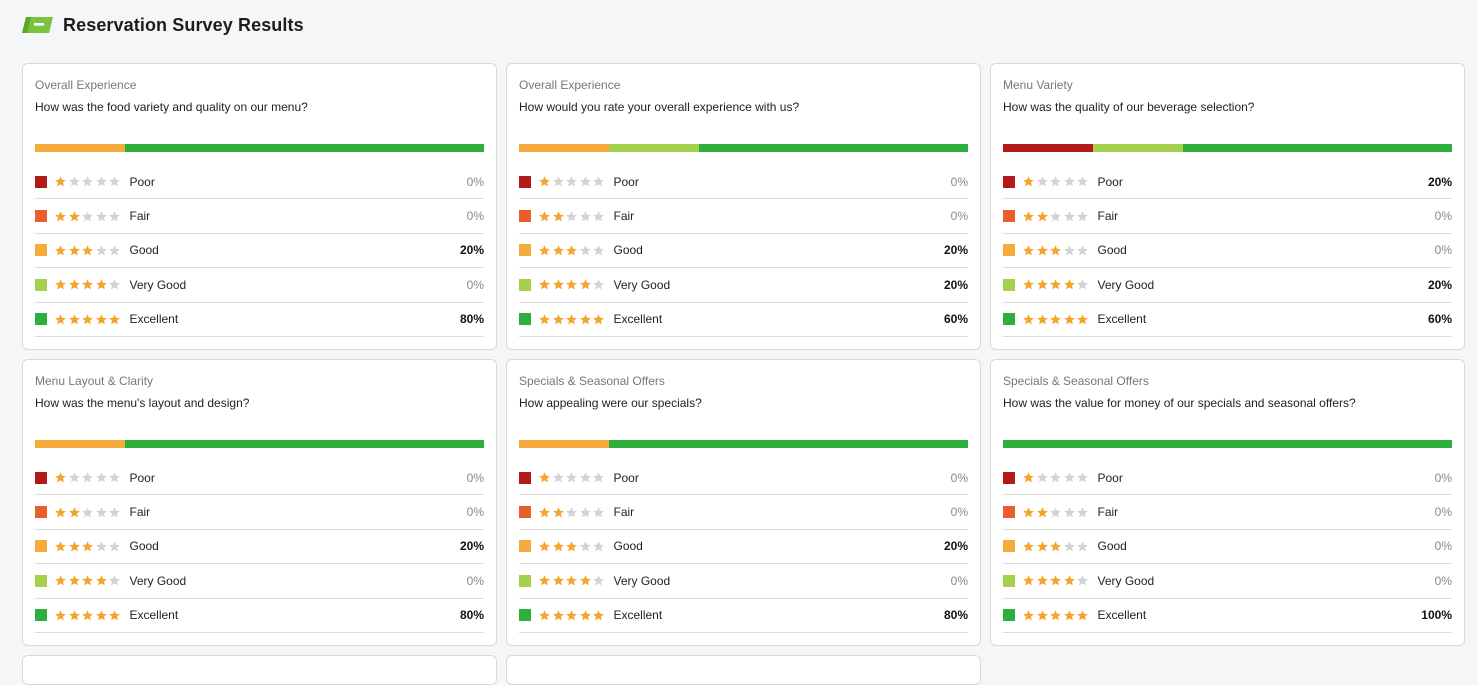 The width and height of the screenshot is (1478, 685). What do you see at coordinates (592, 381) in the screenshot?
I see `card-category: Specials & Seasonal Offers` at bounding box center [592, 381].